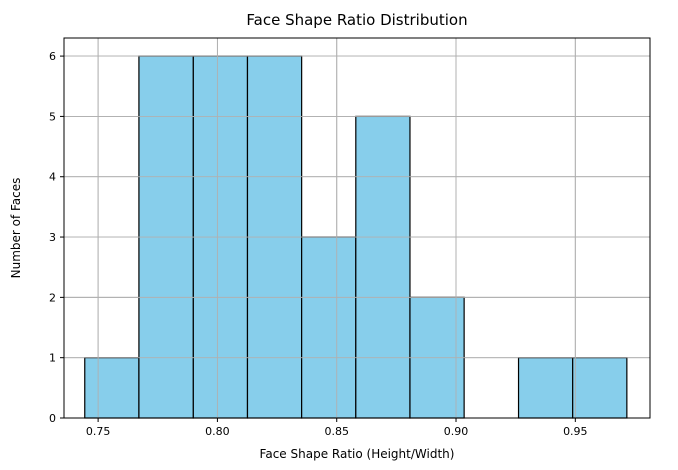 Image resolution: width=678 pixels, height=470 pixels. I want to click on y-tick-label: 0, so click(52, 418).